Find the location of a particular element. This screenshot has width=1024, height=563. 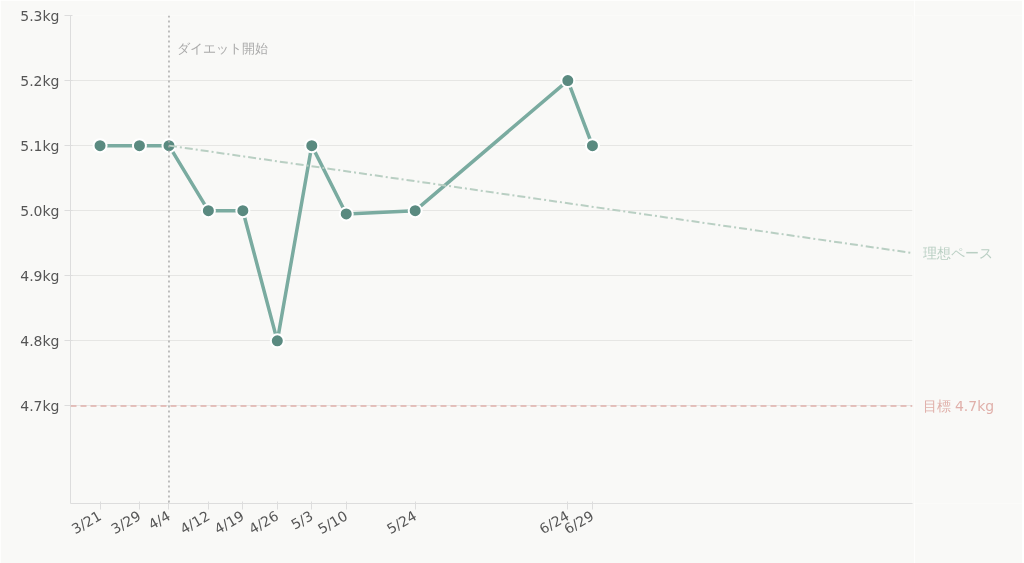

y-tick-label: 5.3kg is located at coordinates (40, 15).